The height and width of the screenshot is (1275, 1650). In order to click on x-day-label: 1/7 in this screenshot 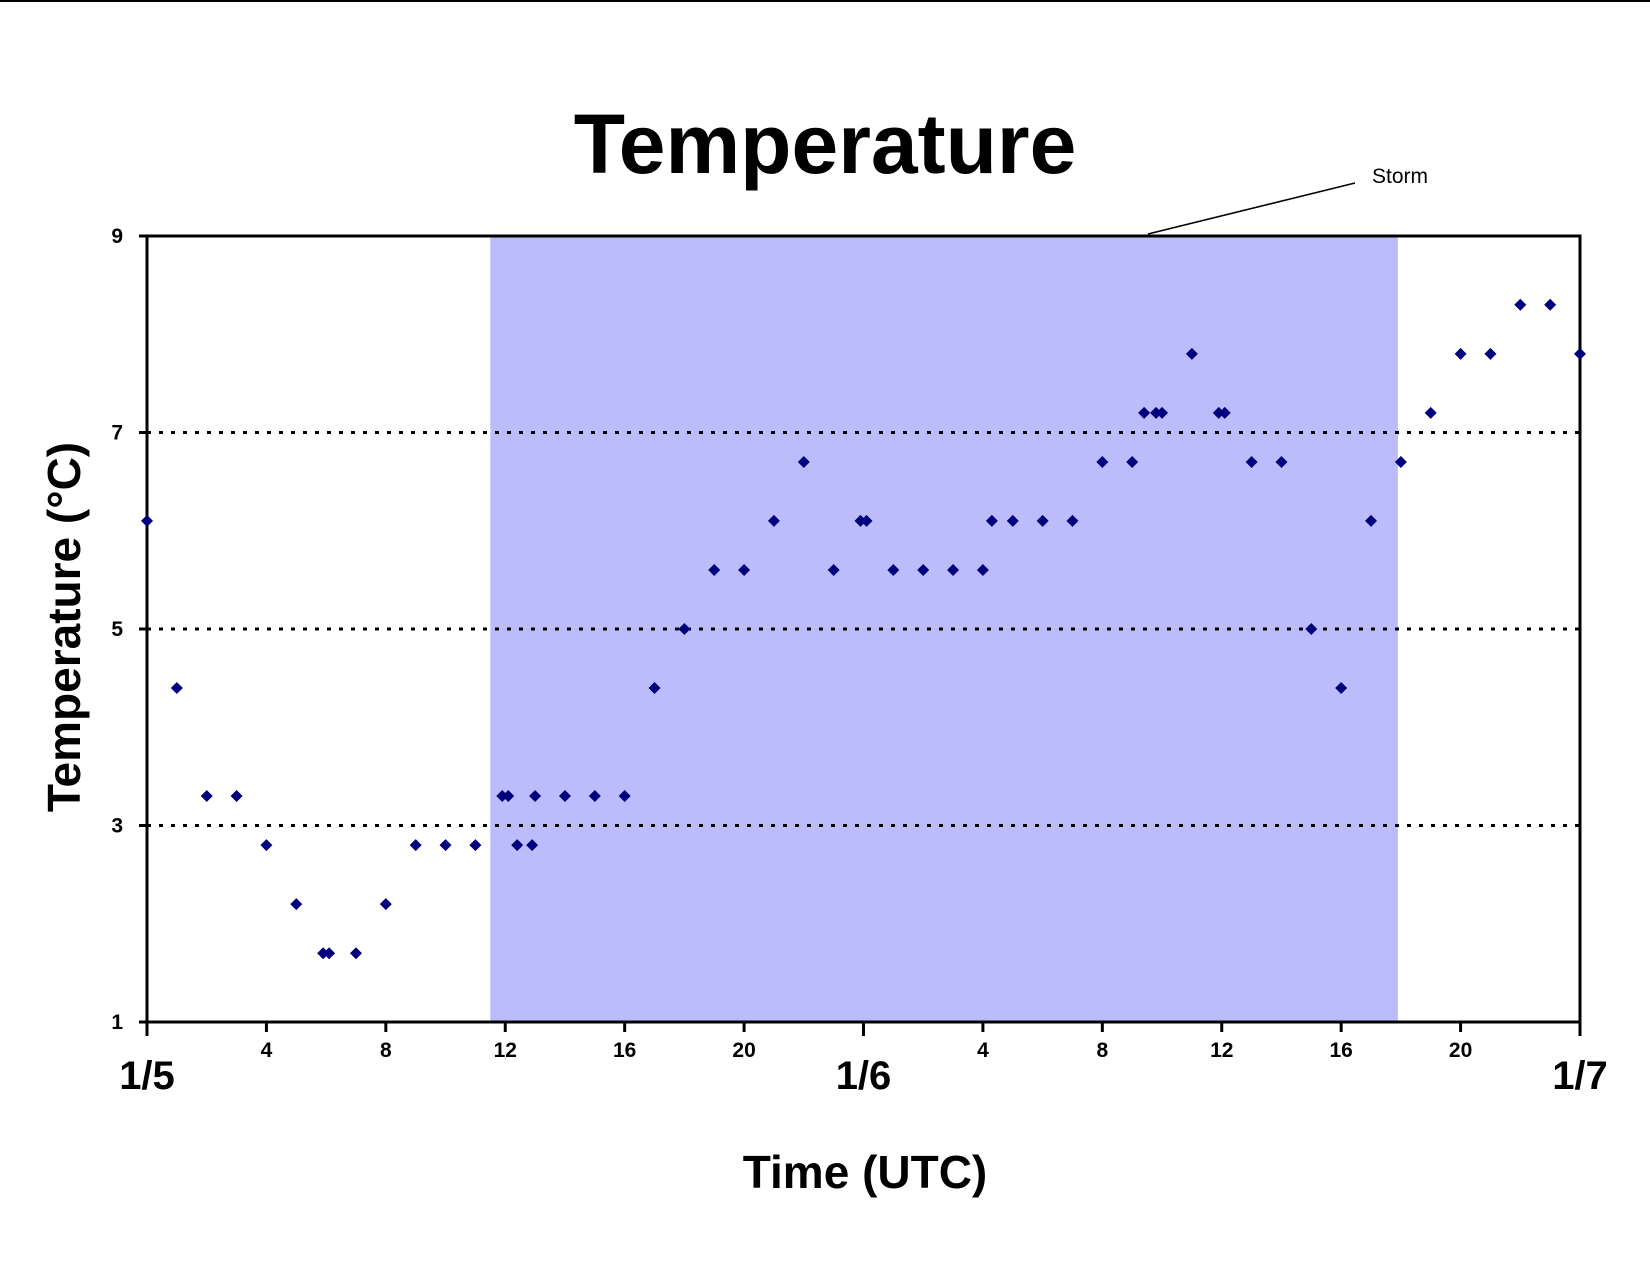, I will do `click(1580, 1076)`.